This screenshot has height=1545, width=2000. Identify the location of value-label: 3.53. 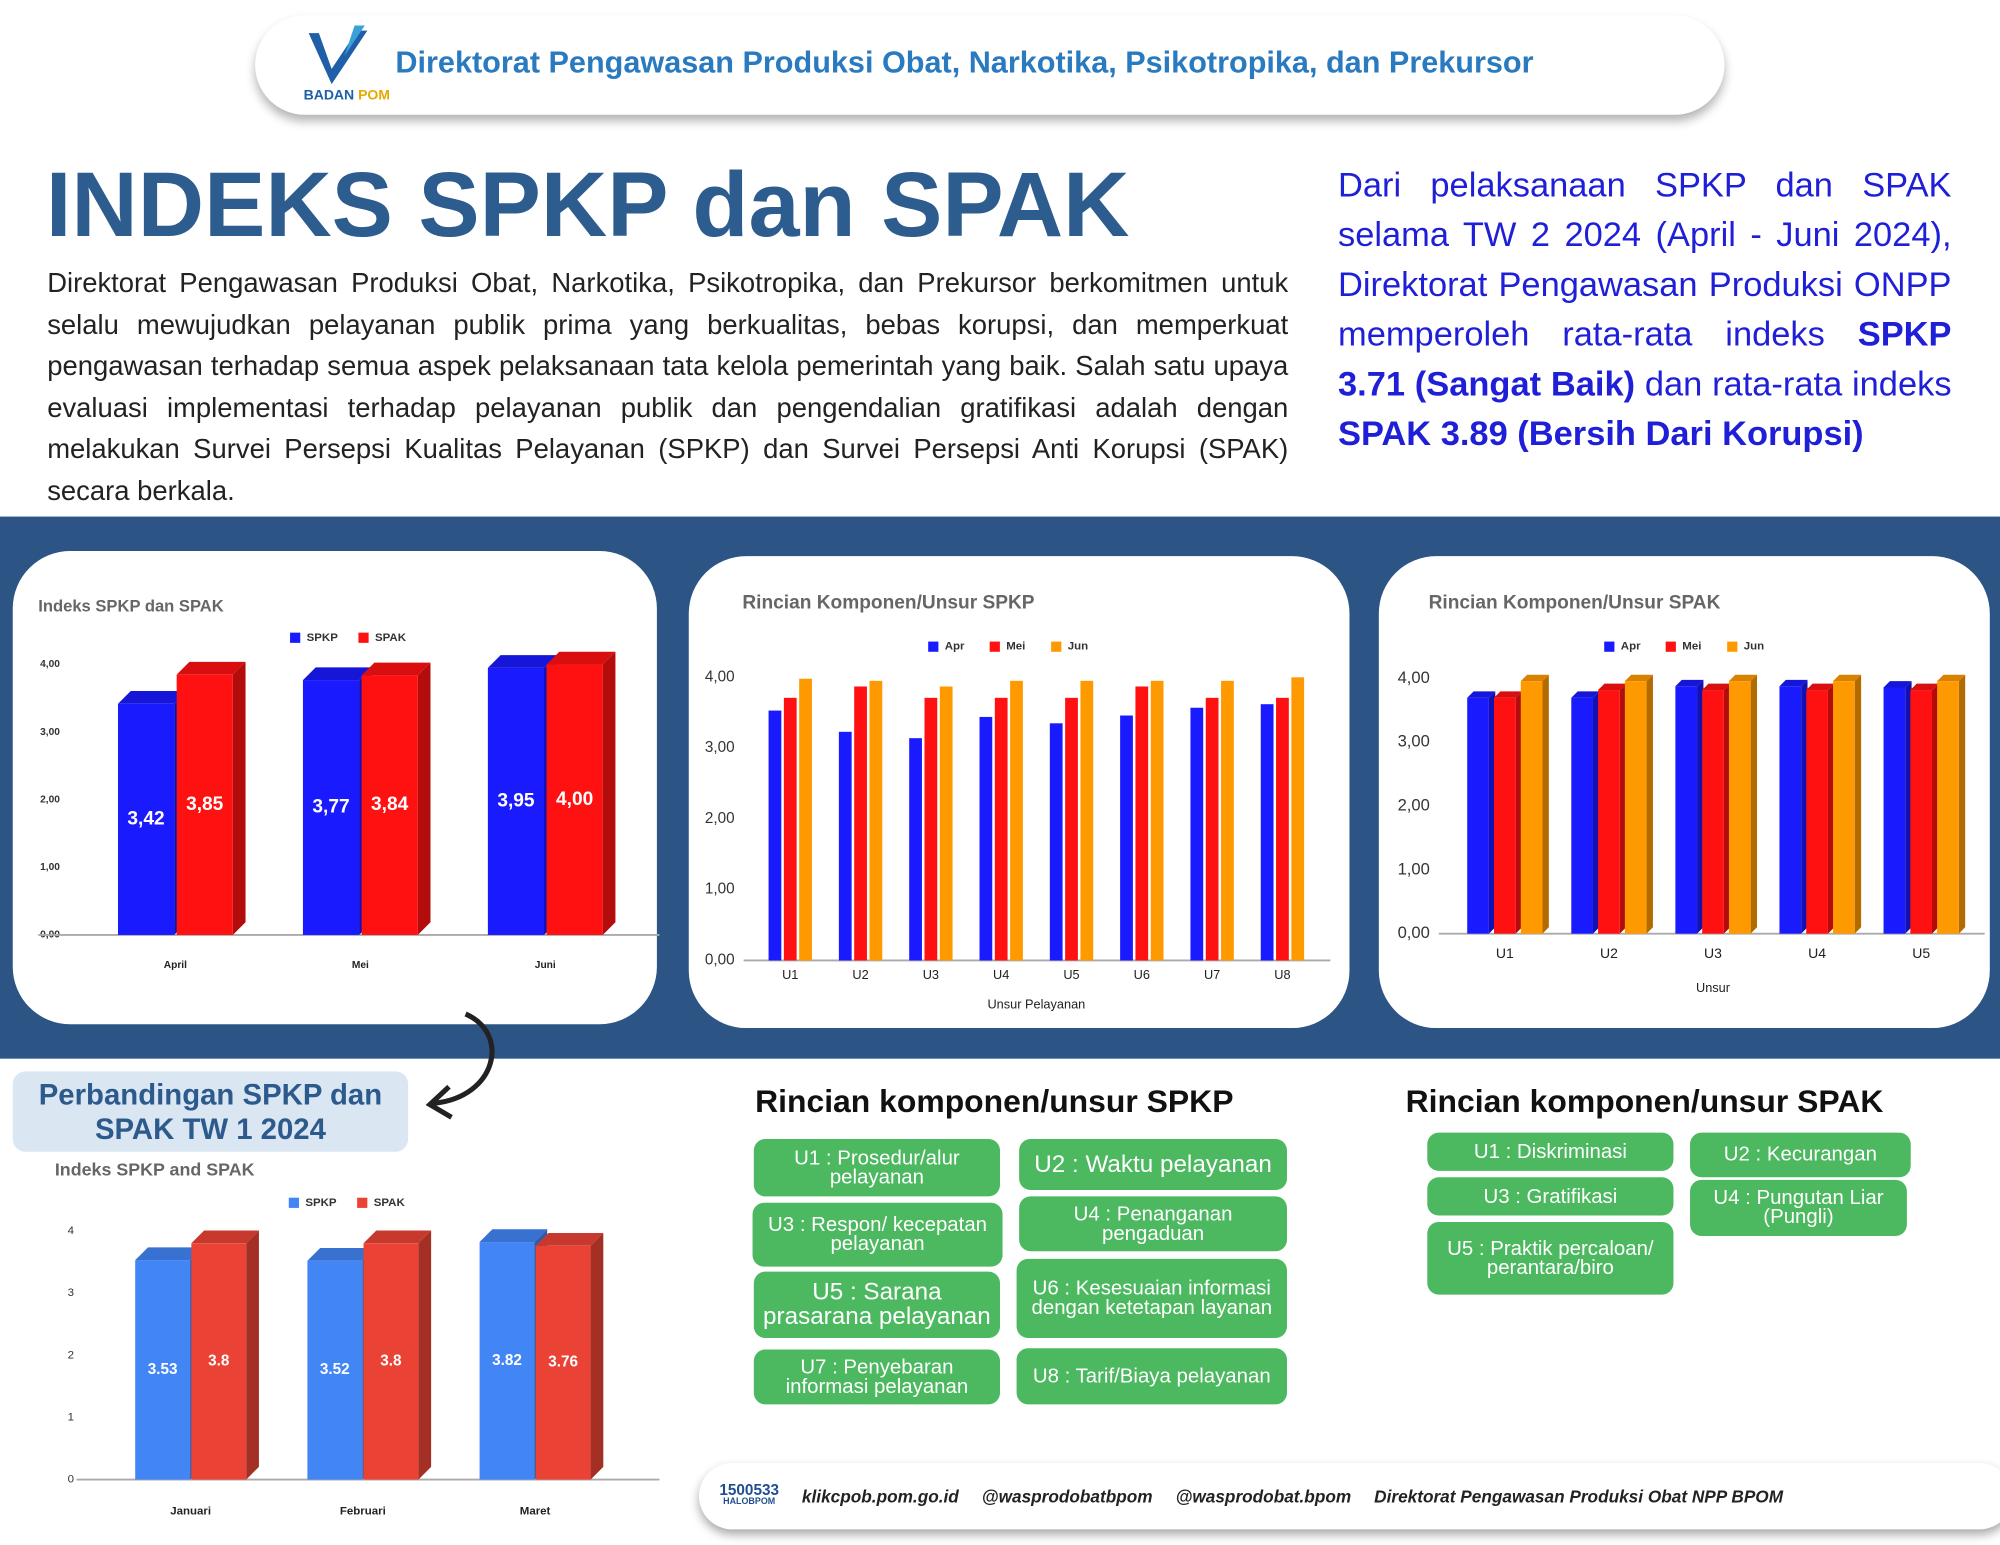
(163, 1369).